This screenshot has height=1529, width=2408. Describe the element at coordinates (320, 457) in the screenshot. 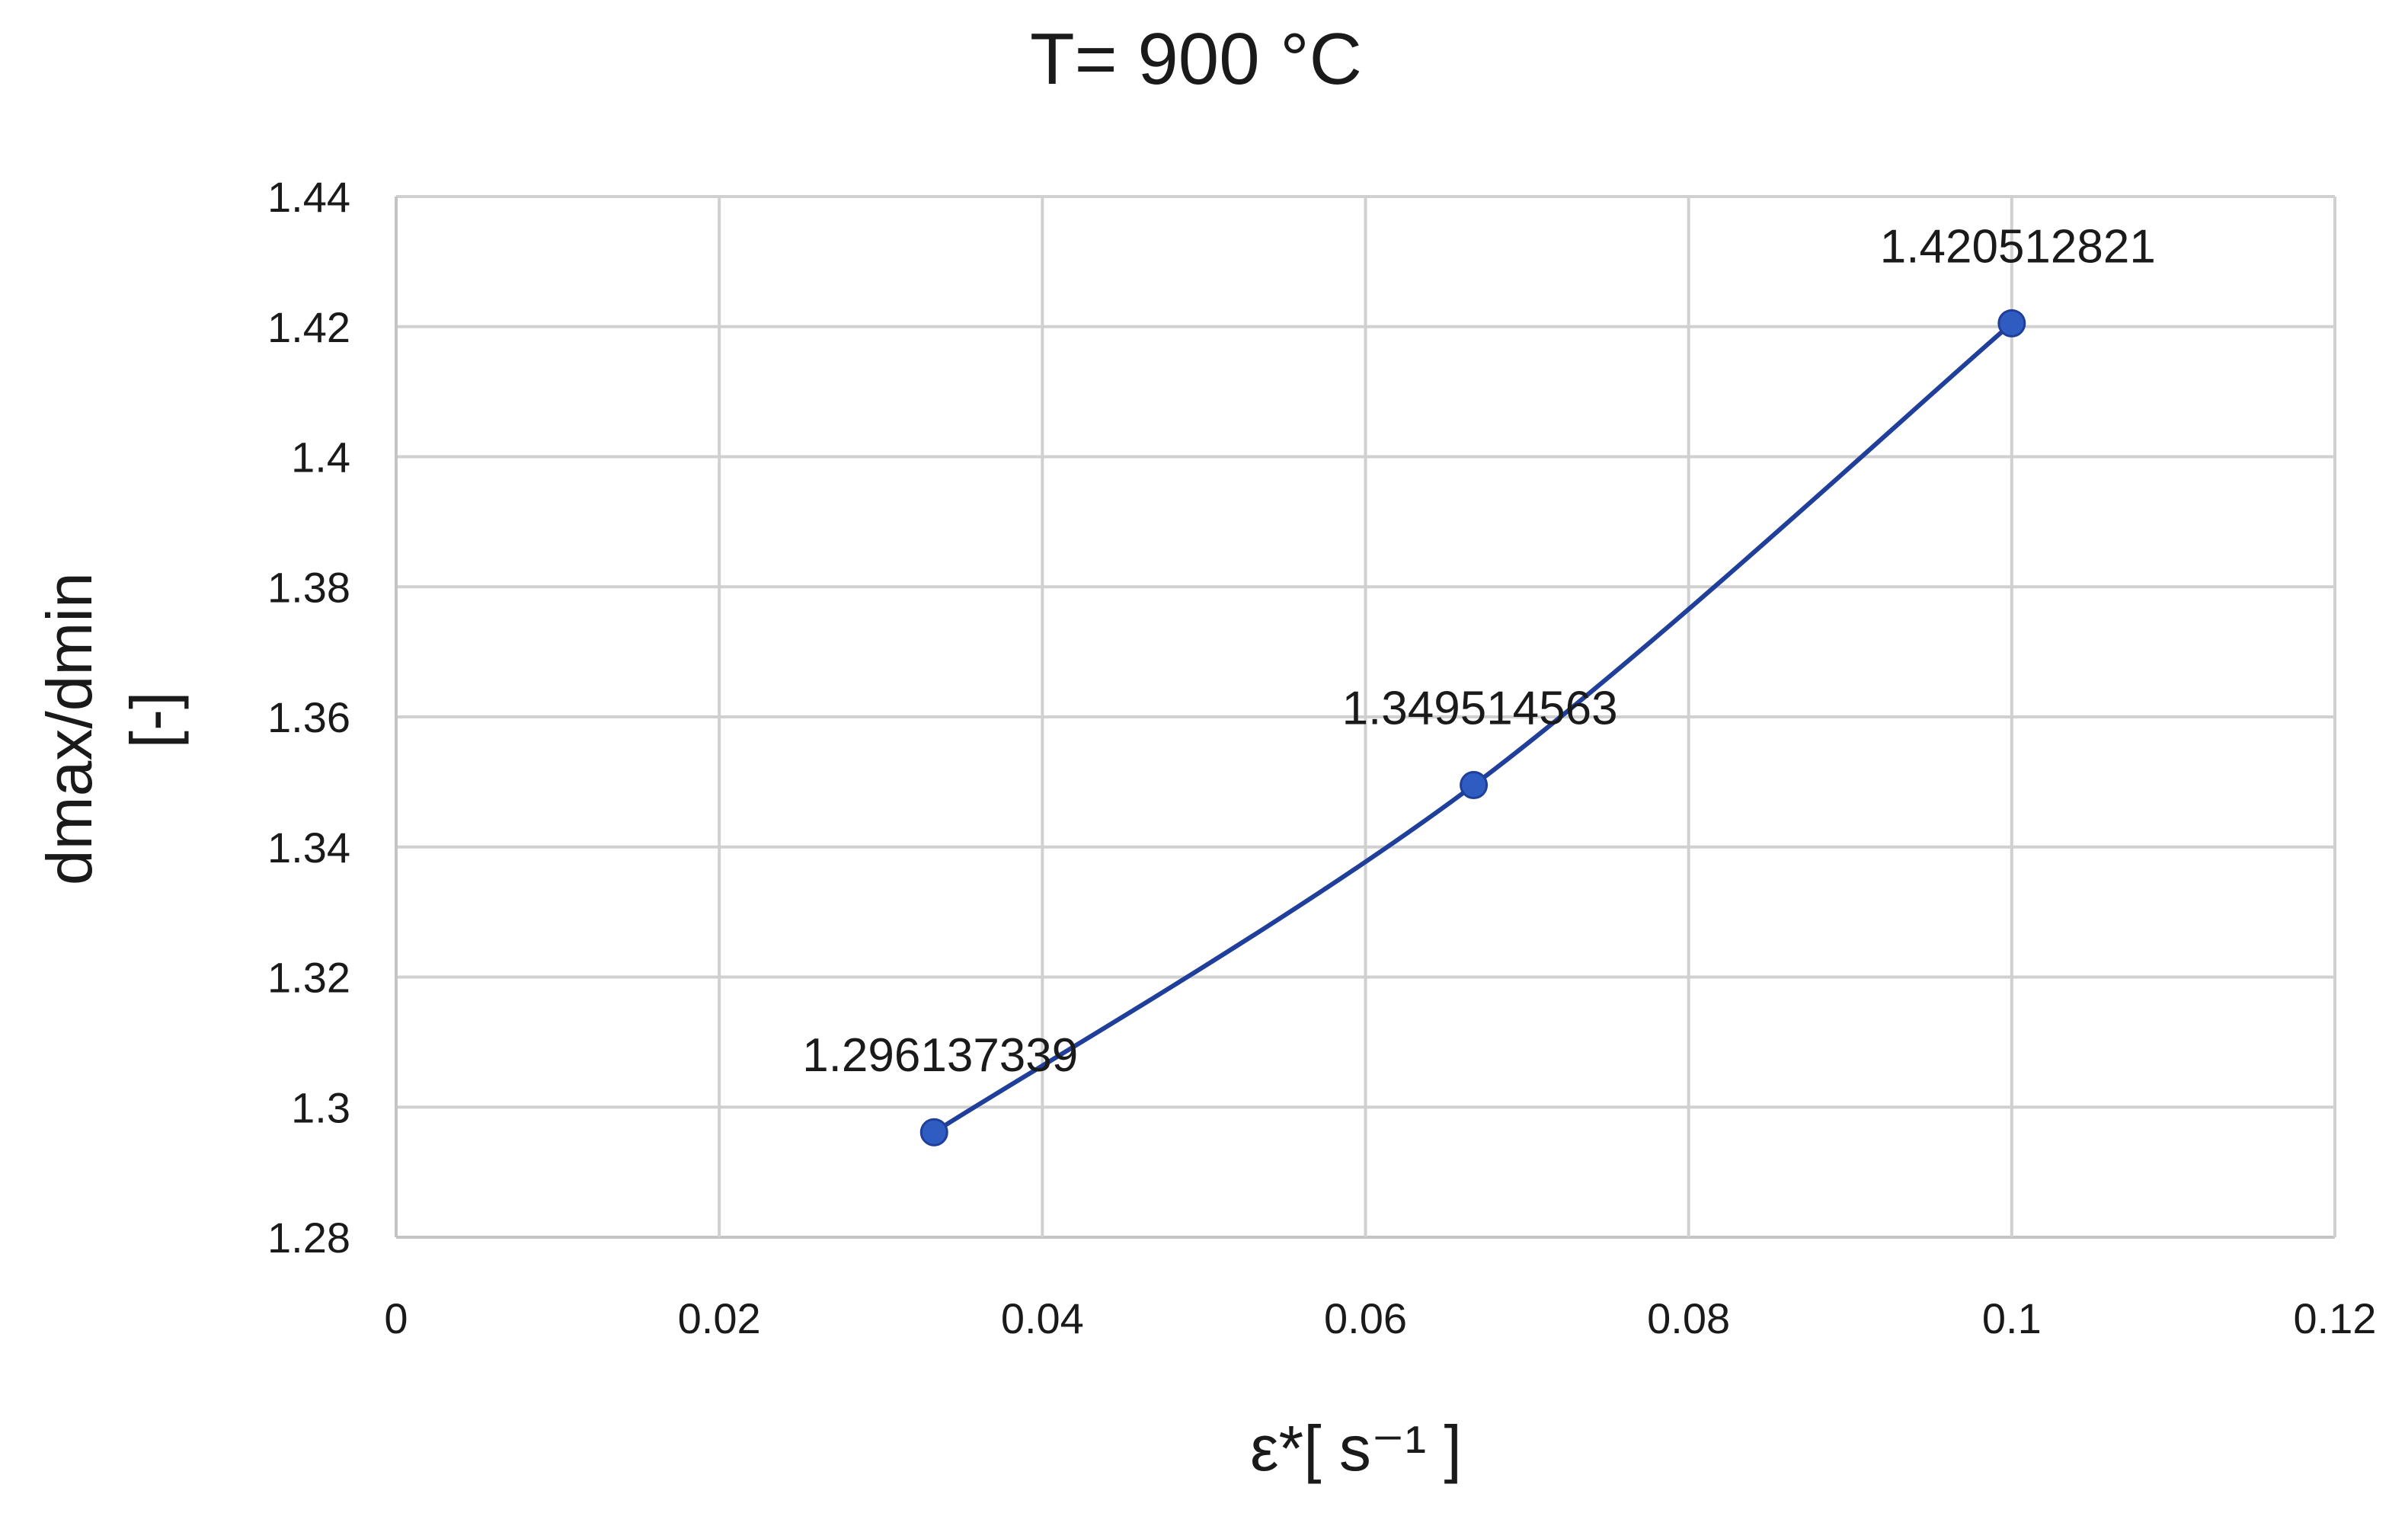

I see `y-tick-label: 1.4` at that location.